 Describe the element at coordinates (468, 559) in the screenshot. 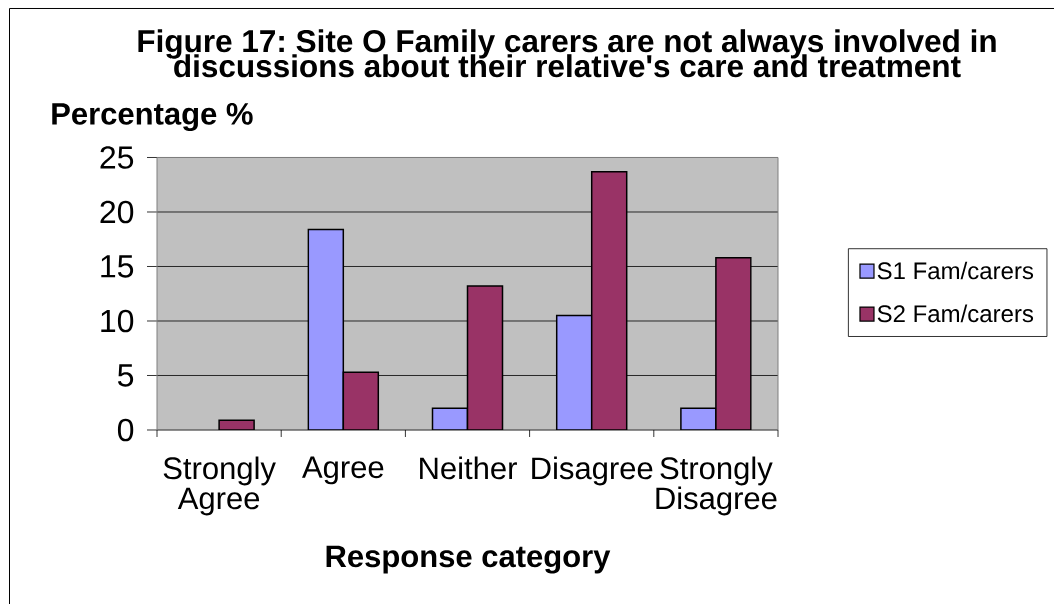

I see `x-axis-title: Response category` at that location.